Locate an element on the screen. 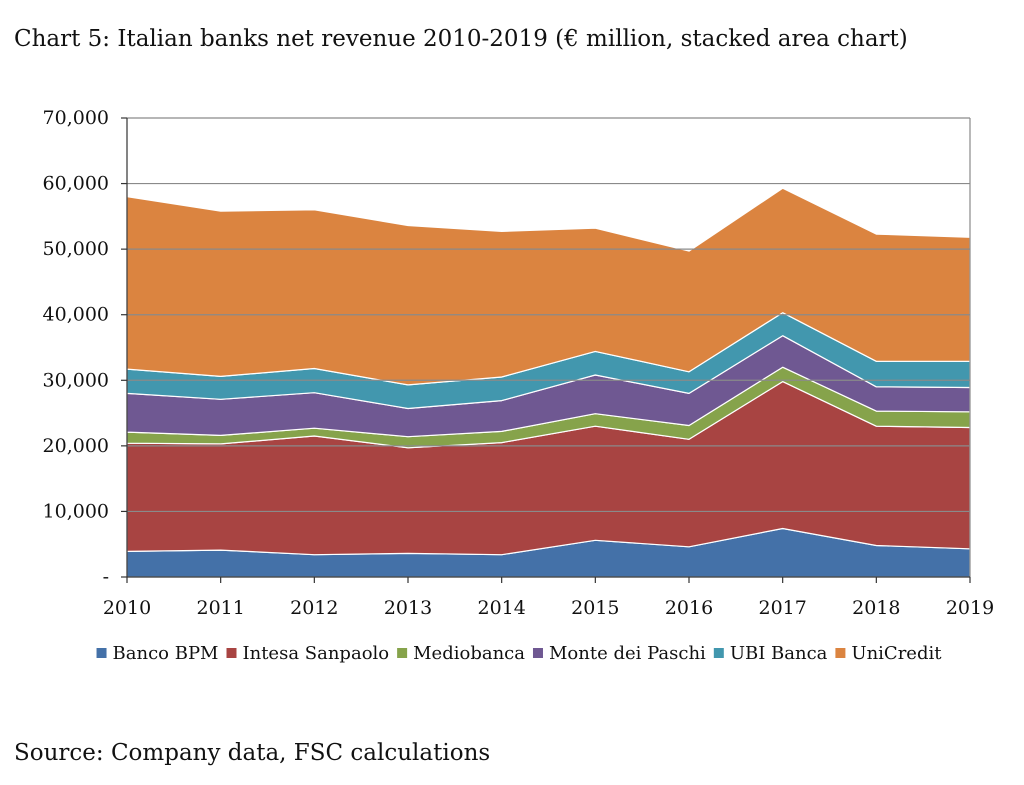 The width and height of the screenshot is (1024, 785). x-tick-label: 2016 is located at coordinates (689, 608).